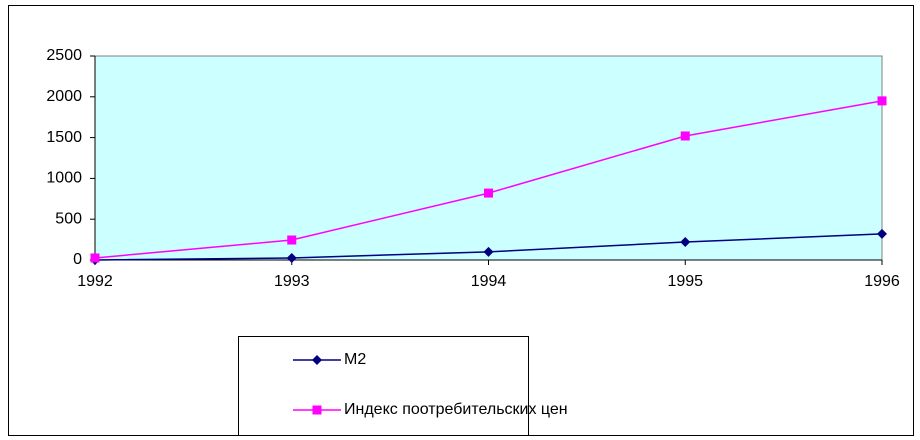  What do you see at coordinates (355, 359) in the screenshot?
I see `legend-label: M2` at bounding box center [355, 359].